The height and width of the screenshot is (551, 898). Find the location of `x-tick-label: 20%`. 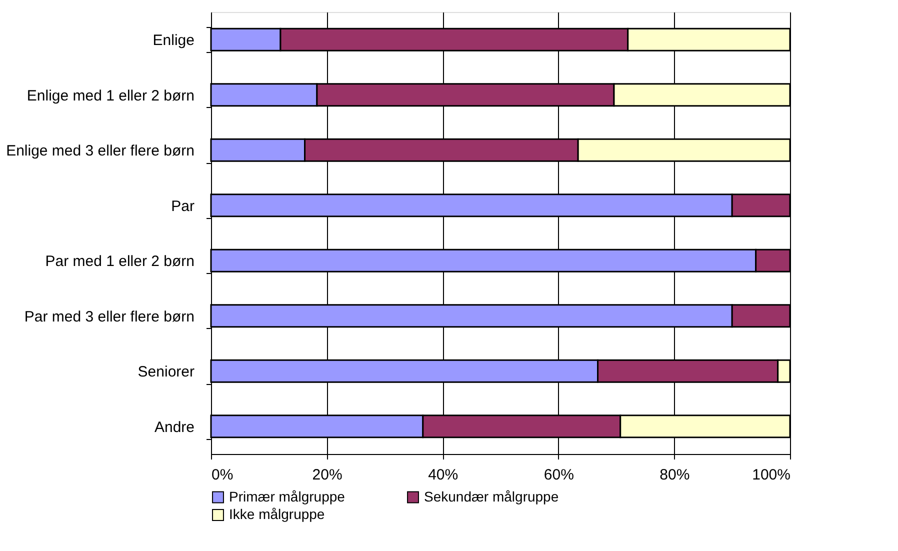

x-tick-label: 20% is located at coordinates (327, 475).